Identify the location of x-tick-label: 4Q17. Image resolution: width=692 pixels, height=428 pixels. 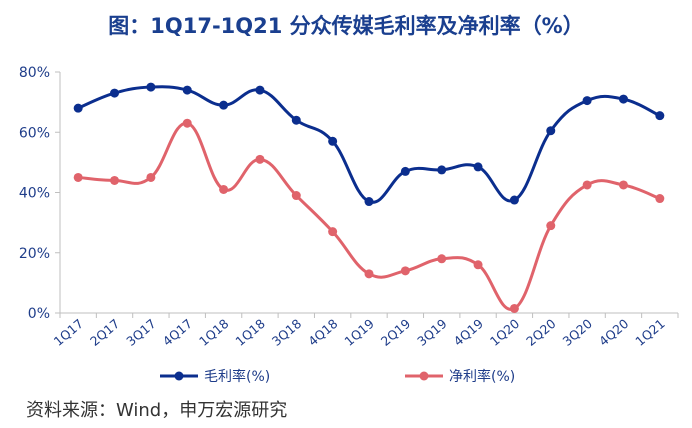
(177, 332).